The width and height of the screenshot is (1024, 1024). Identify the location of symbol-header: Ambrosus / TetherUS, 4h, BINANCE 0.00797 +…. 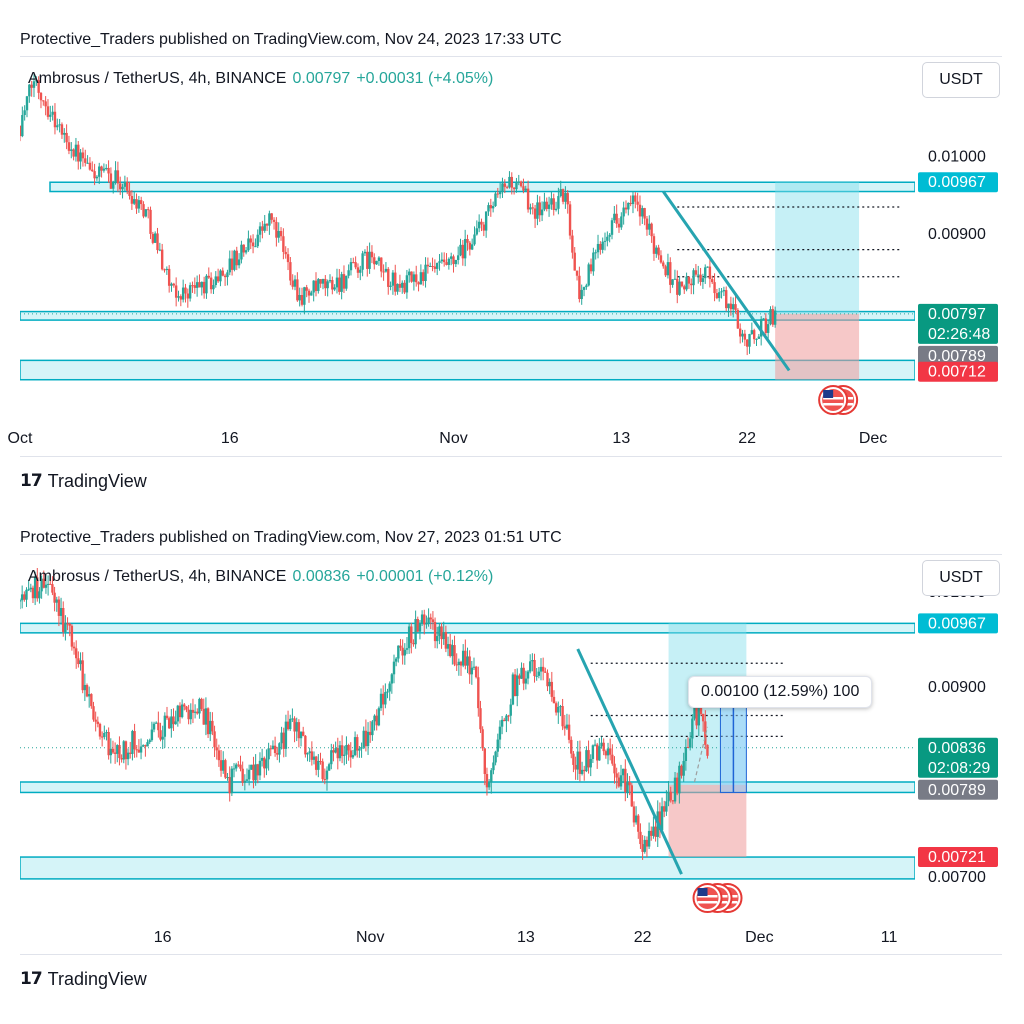
(260, 79).